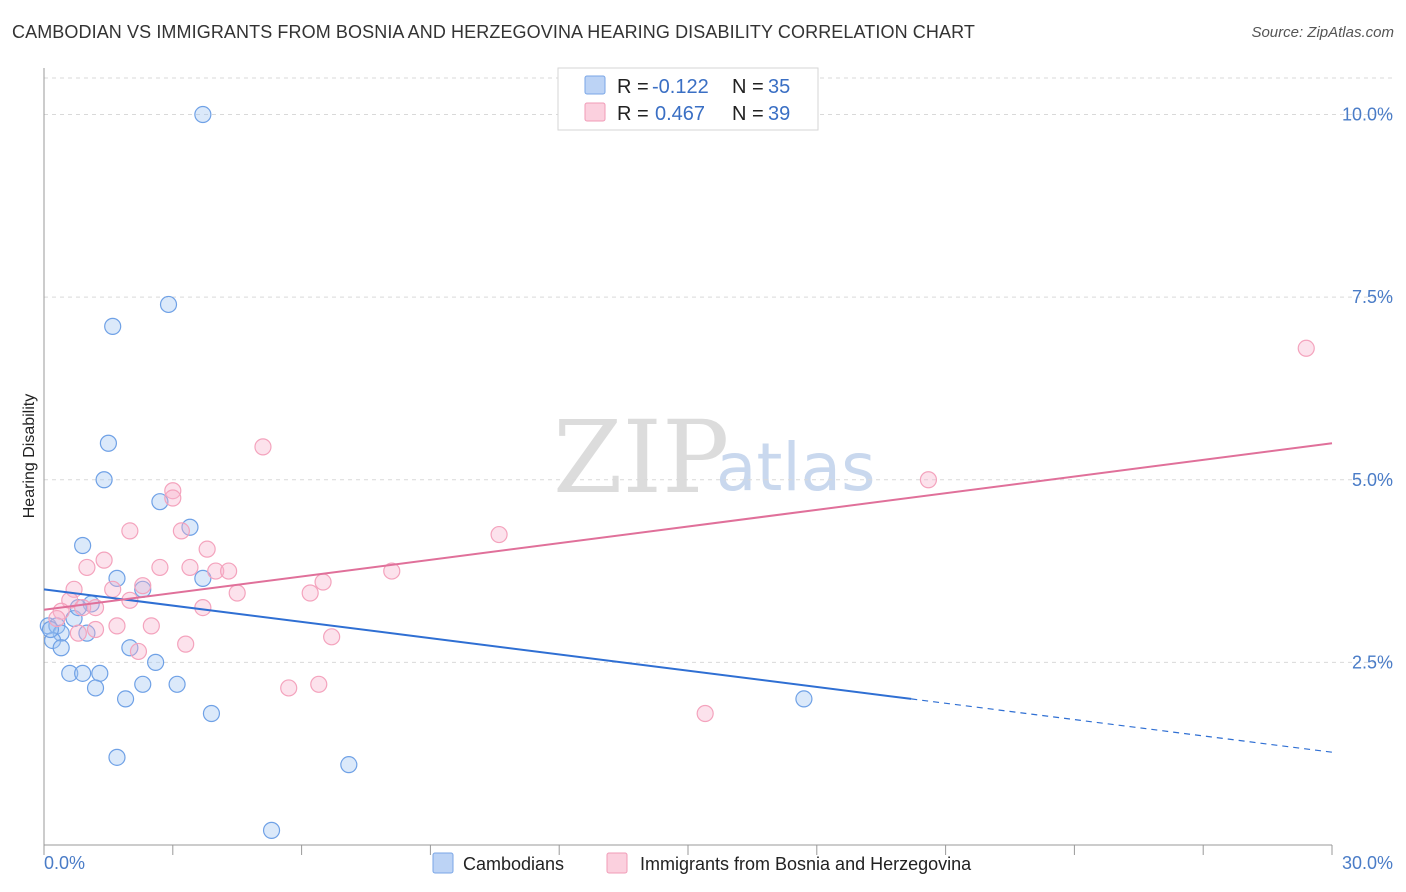  I want to click on legend-r-value-1: -0.122, so click(680, 87).